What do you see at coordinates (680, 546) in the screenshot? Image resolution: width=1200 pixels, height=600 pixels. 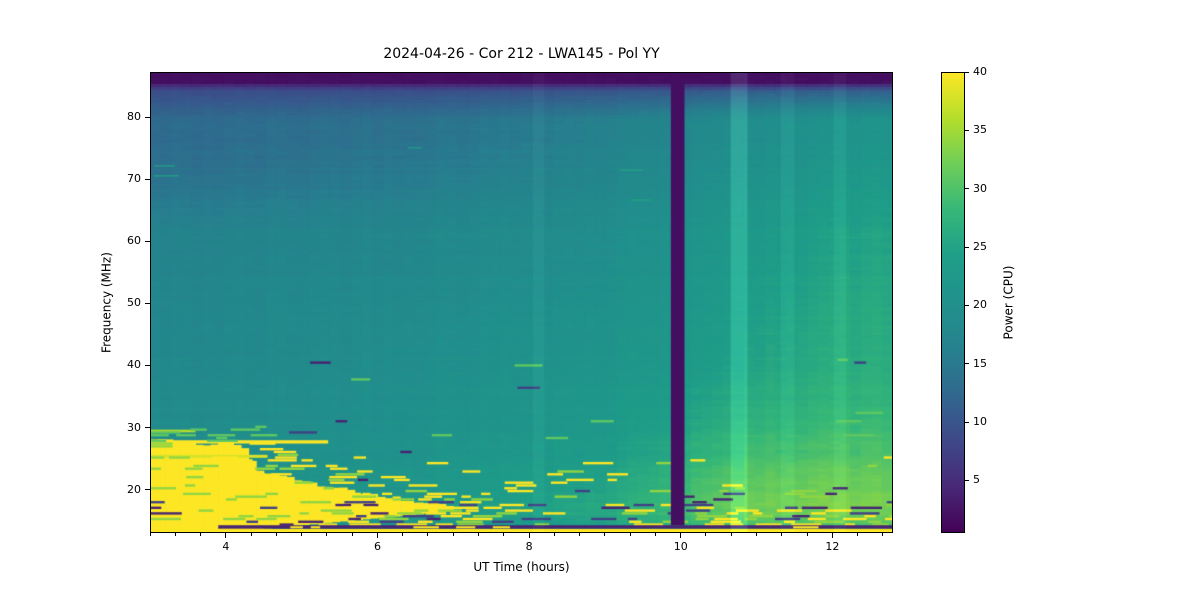 I see `x-tick-label: 10` at bounding box center [680, 546].